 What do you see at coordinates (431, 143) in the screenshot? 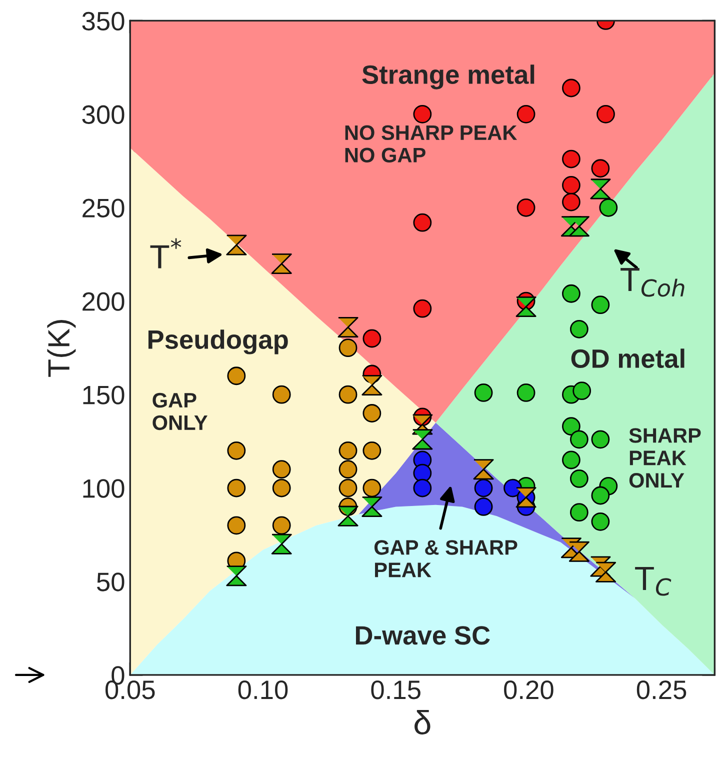
I see `annotation: NO SHARP PEAK NO GAP` at bounding box center [431, 143].